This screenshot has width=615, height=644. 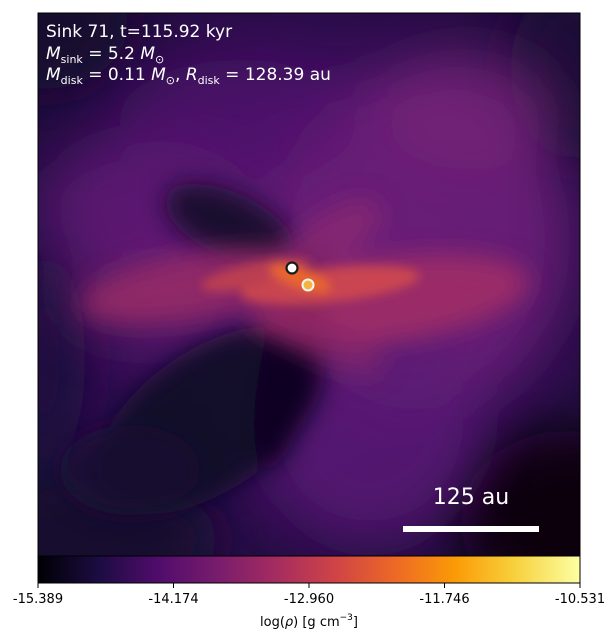 What do you see at coordinates (580, 599) in the screenshot?
I see `colorbar-tick-label: -10.531` at bounding box center [580, 599].